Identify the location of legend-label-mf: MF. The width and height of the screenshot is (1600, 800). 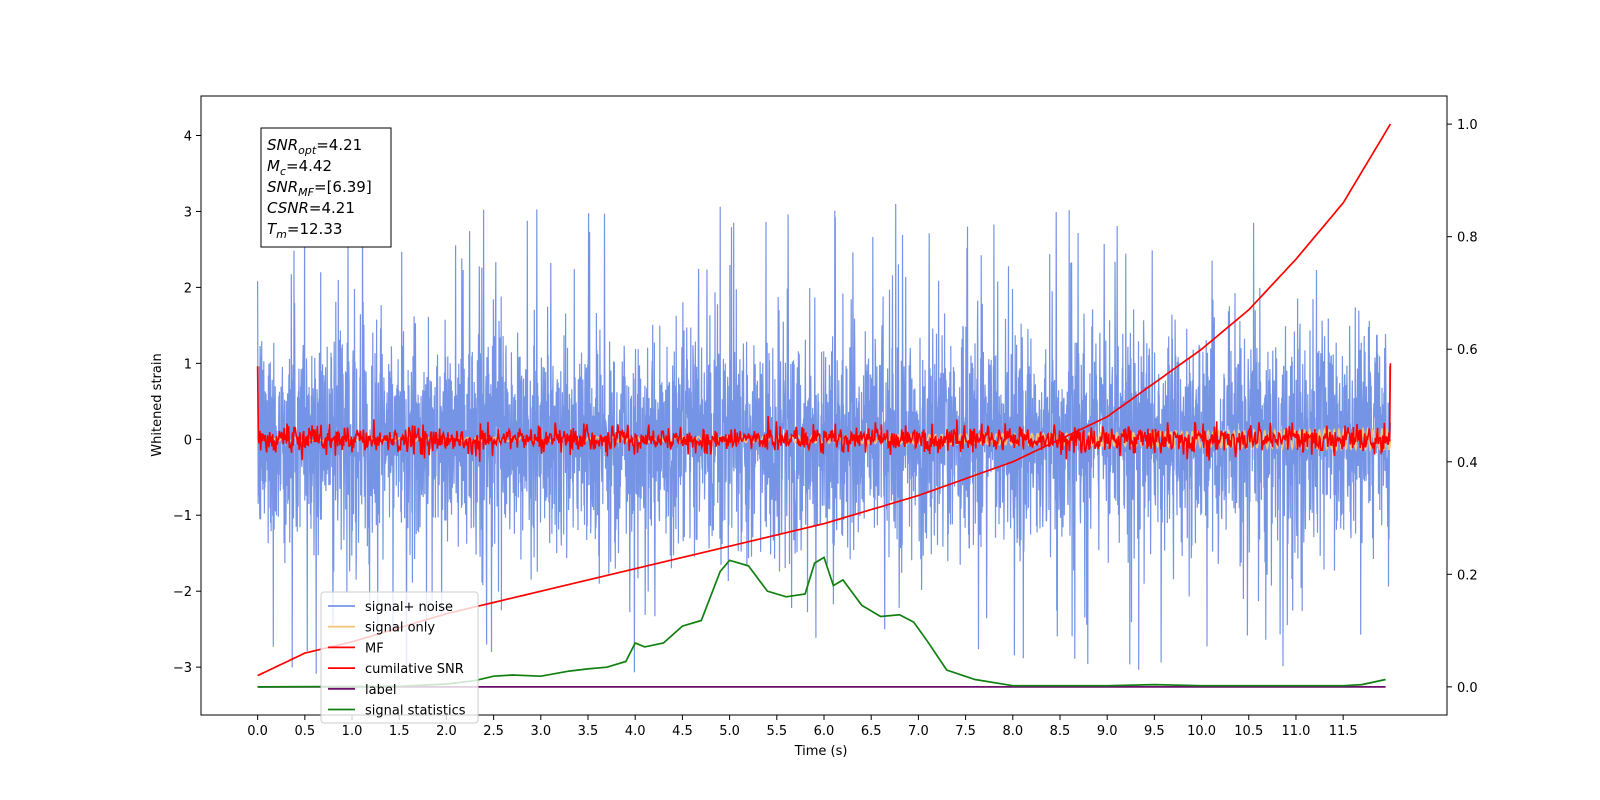
(374, 648).